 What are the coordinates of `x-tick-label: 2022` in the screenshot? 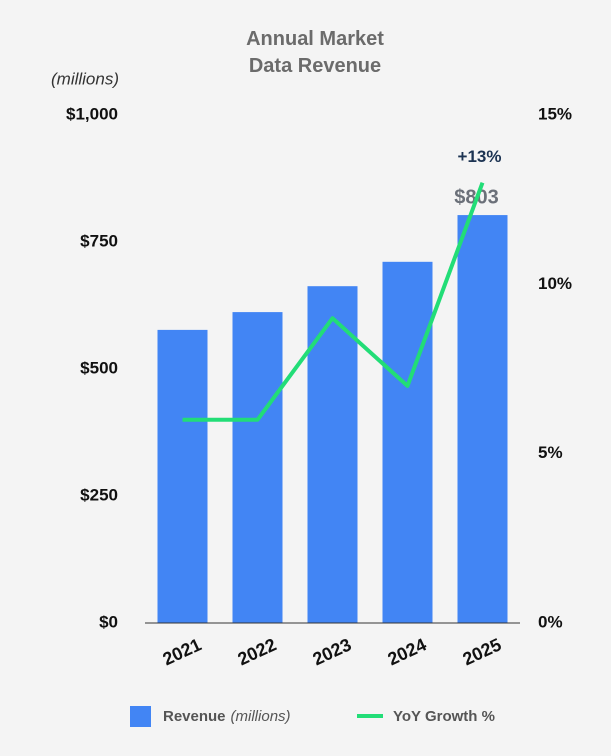 It's located at (257, 651).